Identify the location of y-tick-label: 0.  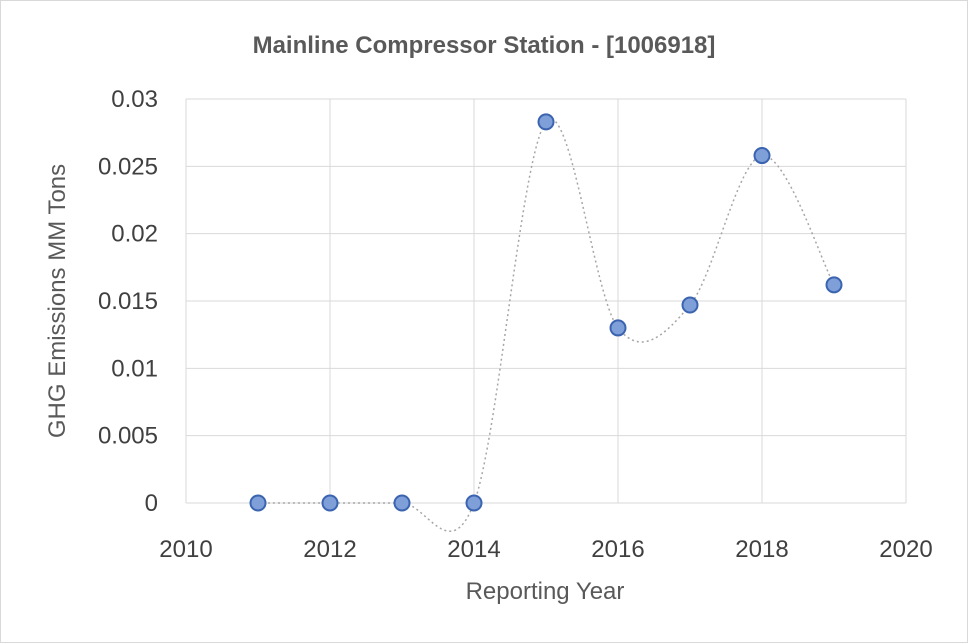
(151, 503).